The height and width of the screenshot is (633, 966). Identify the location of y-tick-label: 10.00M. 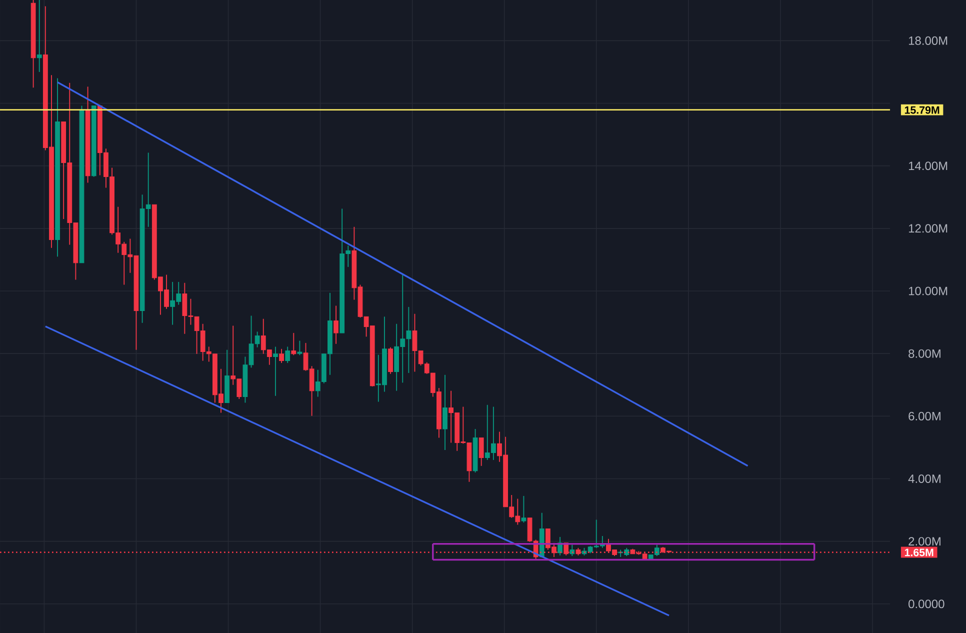
(928, 291).